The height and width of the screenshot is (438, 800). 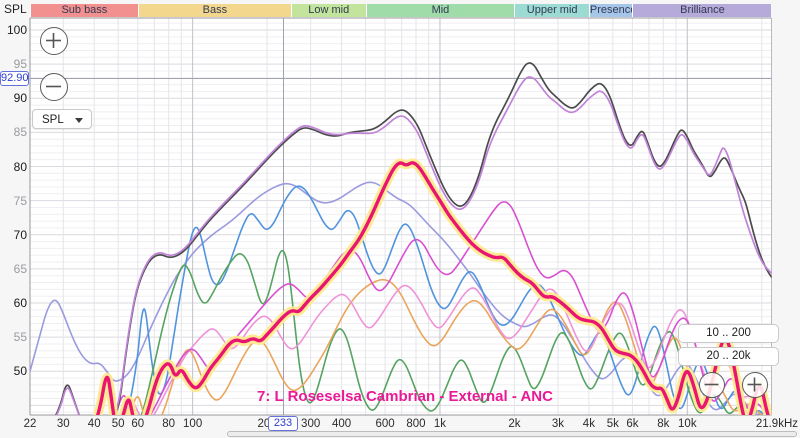 What do you see at coordinates (341, 424) in the screenshot?
I see `x-axis-tick-label: 400` at bounding box center [341, 424].